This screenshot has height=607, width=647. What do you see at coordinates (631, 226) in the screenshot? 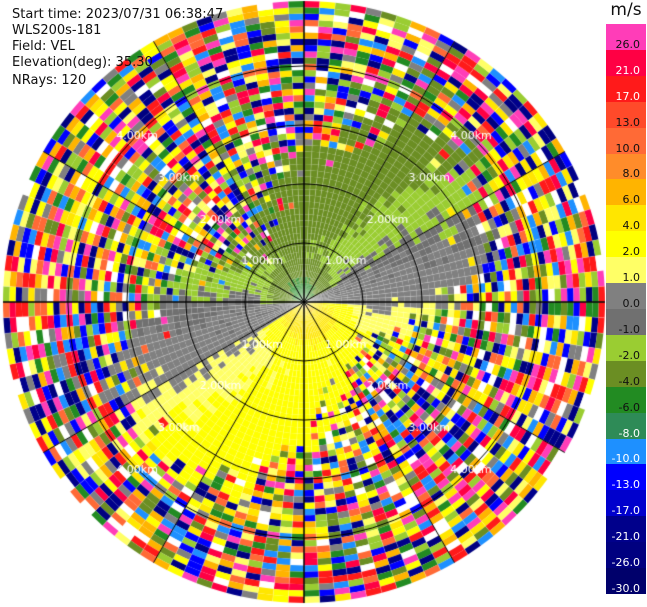
I see `colorbar-tick-label: 4.0` at bounding box center [631, 226].